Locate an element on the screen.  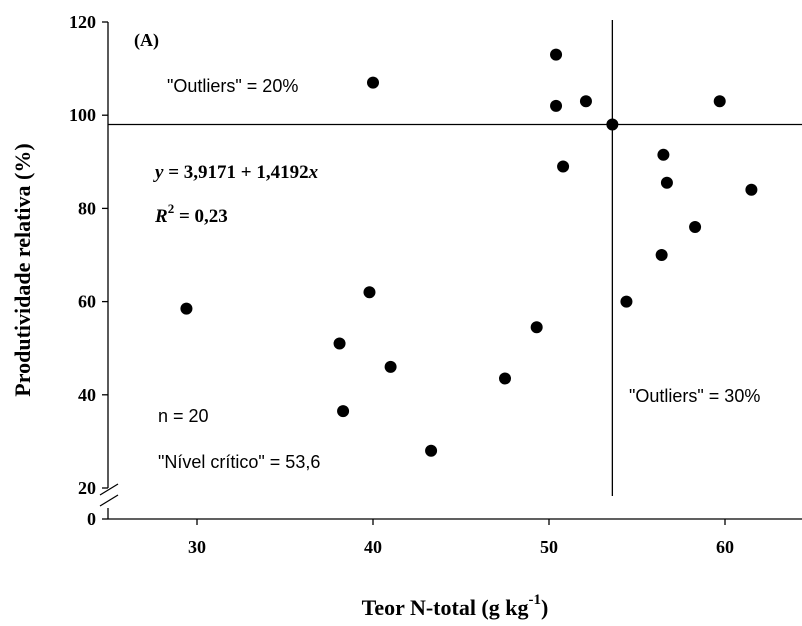
equation-rhs: = 3,9171 + 1,4192 is located at coordinates (235, 172).